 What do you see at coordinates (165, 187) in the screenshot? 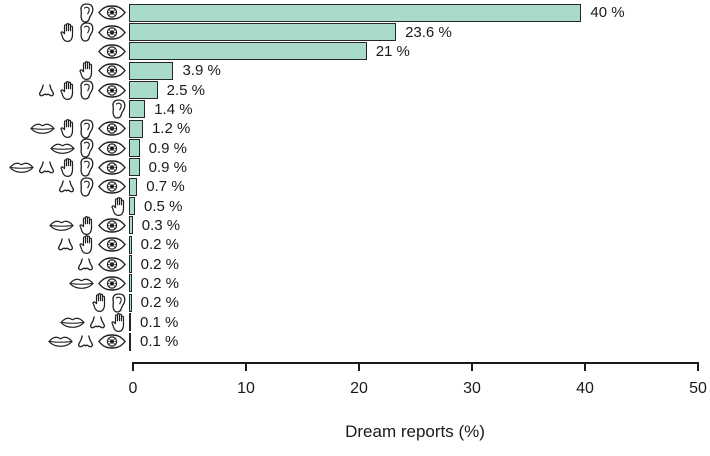
I see `bar-value-label: 0.7 %` at bounding box center [165, 187].